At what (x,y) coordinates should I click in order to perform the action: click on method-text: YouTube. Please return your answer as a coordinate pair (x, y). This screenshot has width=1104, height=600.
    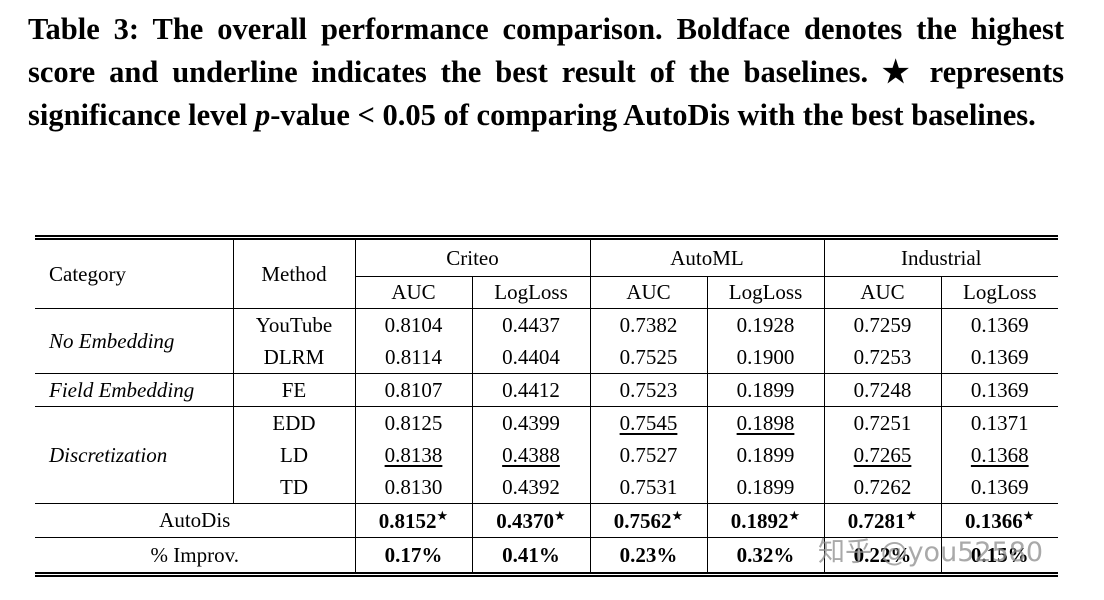
    Looking at the image, I should click on (294, 324).